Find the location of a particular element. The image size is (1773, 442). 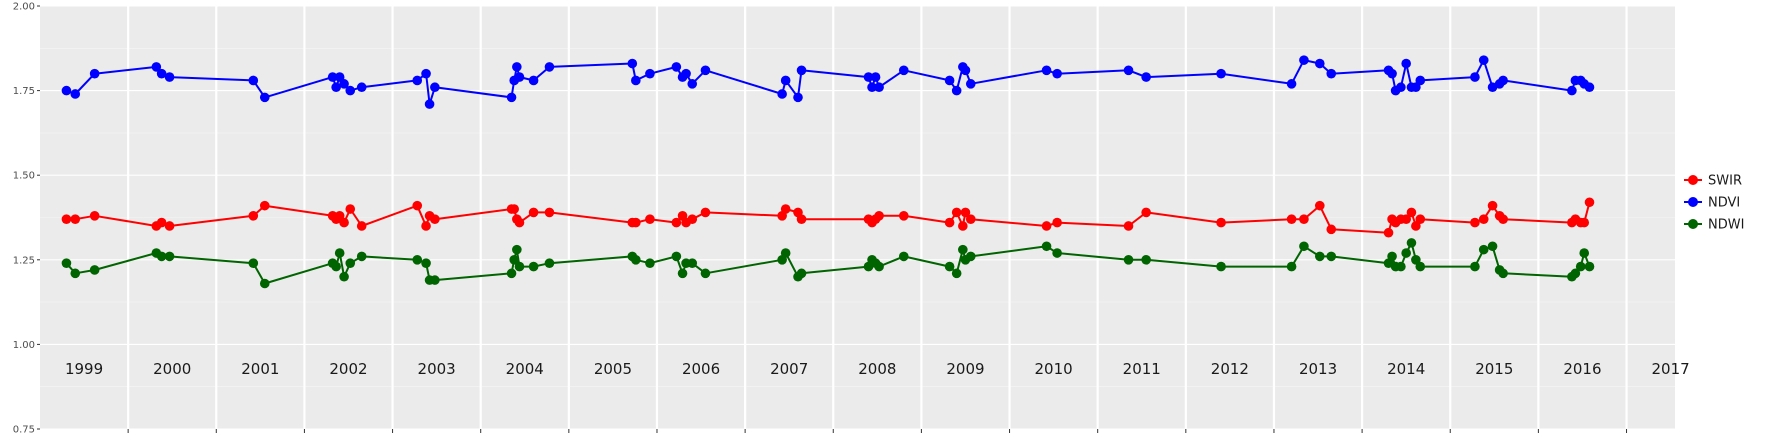

y-tick-label: 0.75 is located at coordinates (24, 430).